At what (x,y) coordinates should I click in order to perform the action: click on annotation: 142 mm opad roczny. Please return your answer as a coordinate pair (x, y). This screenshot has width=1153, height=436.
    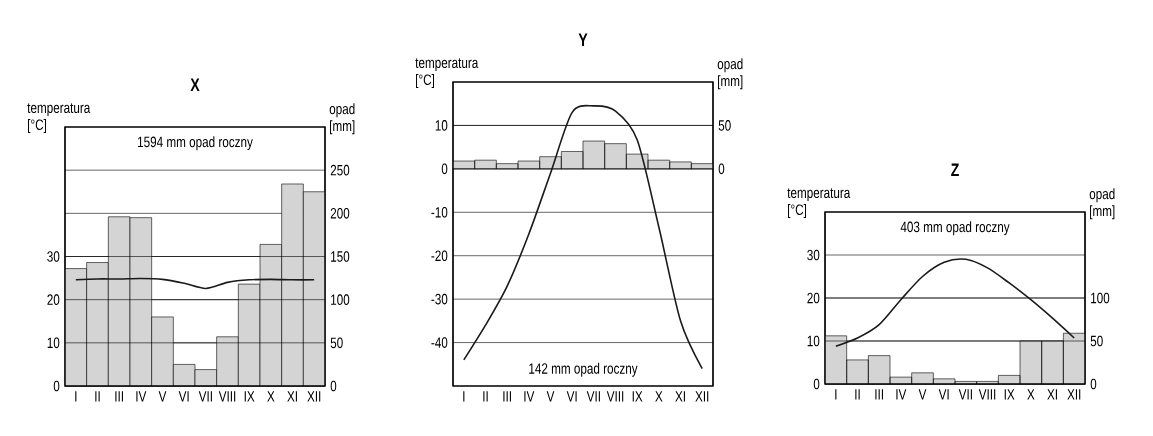
    Looking at the image, I should click on (583, 369).